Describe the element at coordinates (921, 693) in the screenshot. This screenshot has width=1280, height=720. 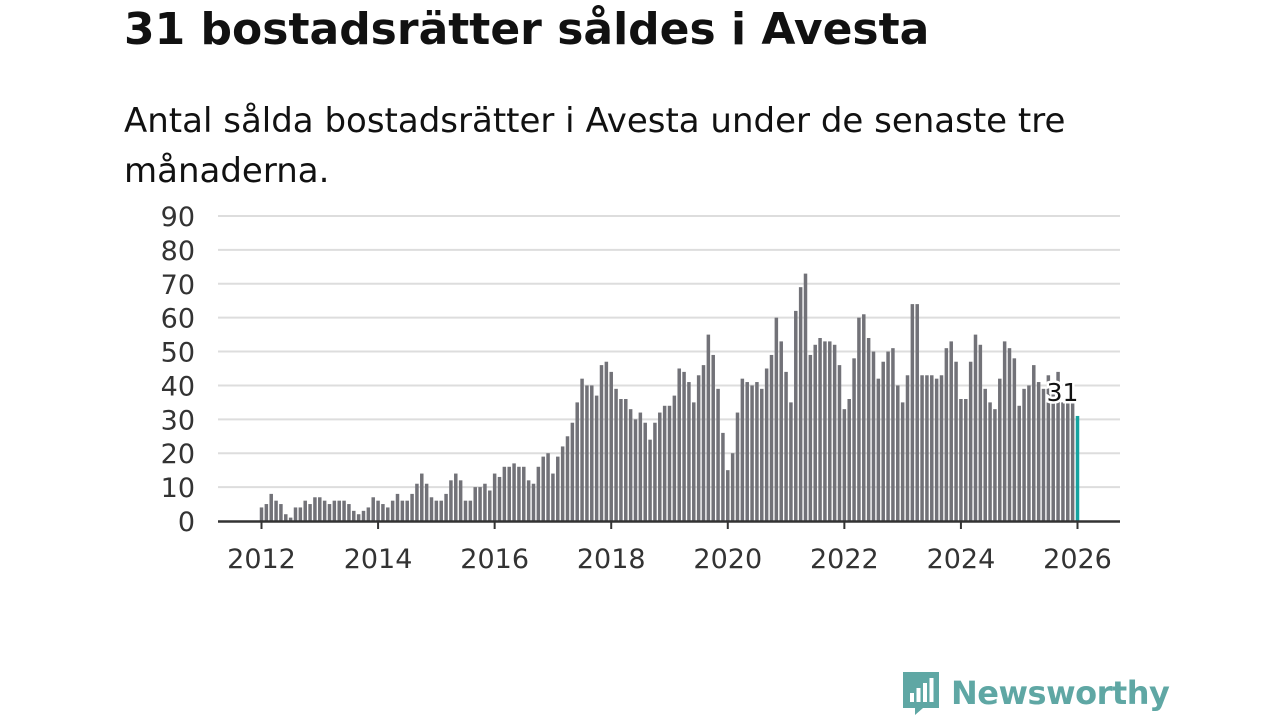
I see `newsworthy-logo-icon` at that location.